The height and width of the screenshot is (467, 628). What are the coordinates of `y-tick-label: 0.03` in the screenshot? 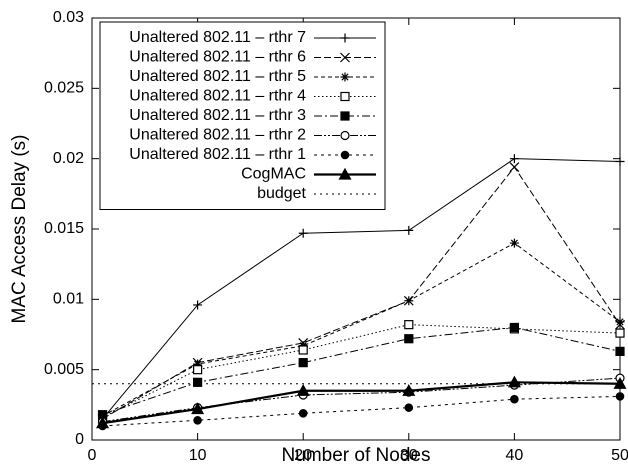 It's located at (68, 17).